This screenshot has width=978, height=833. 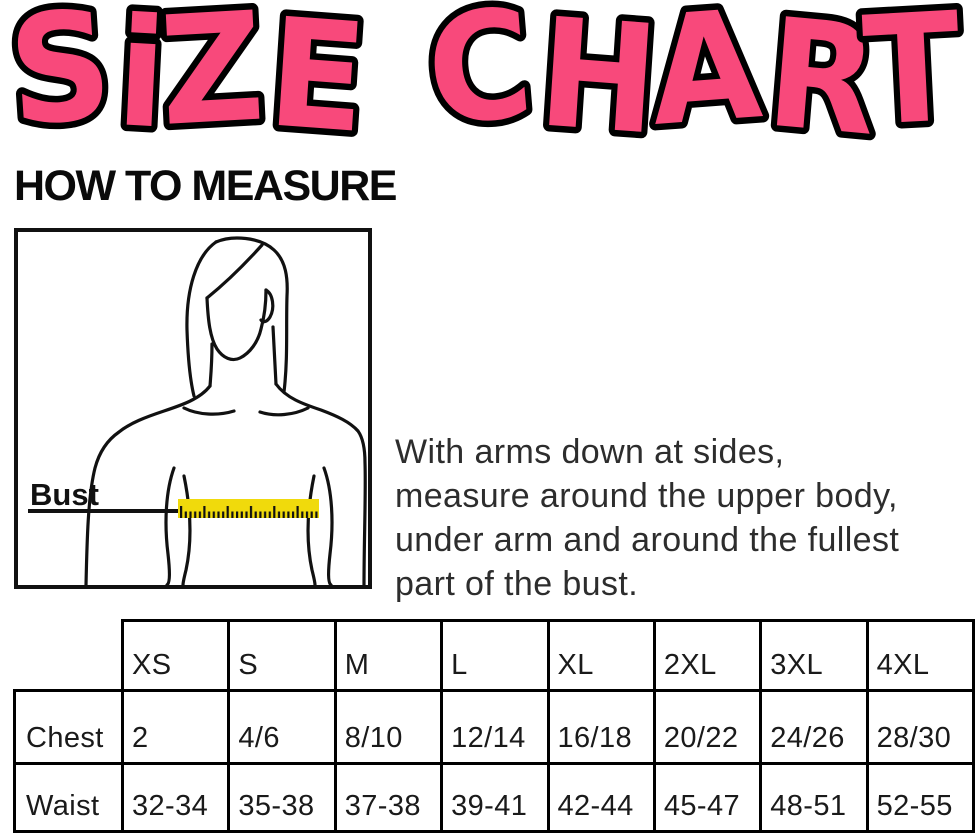 I want to click on body-outline, so click(x=225, y=411).